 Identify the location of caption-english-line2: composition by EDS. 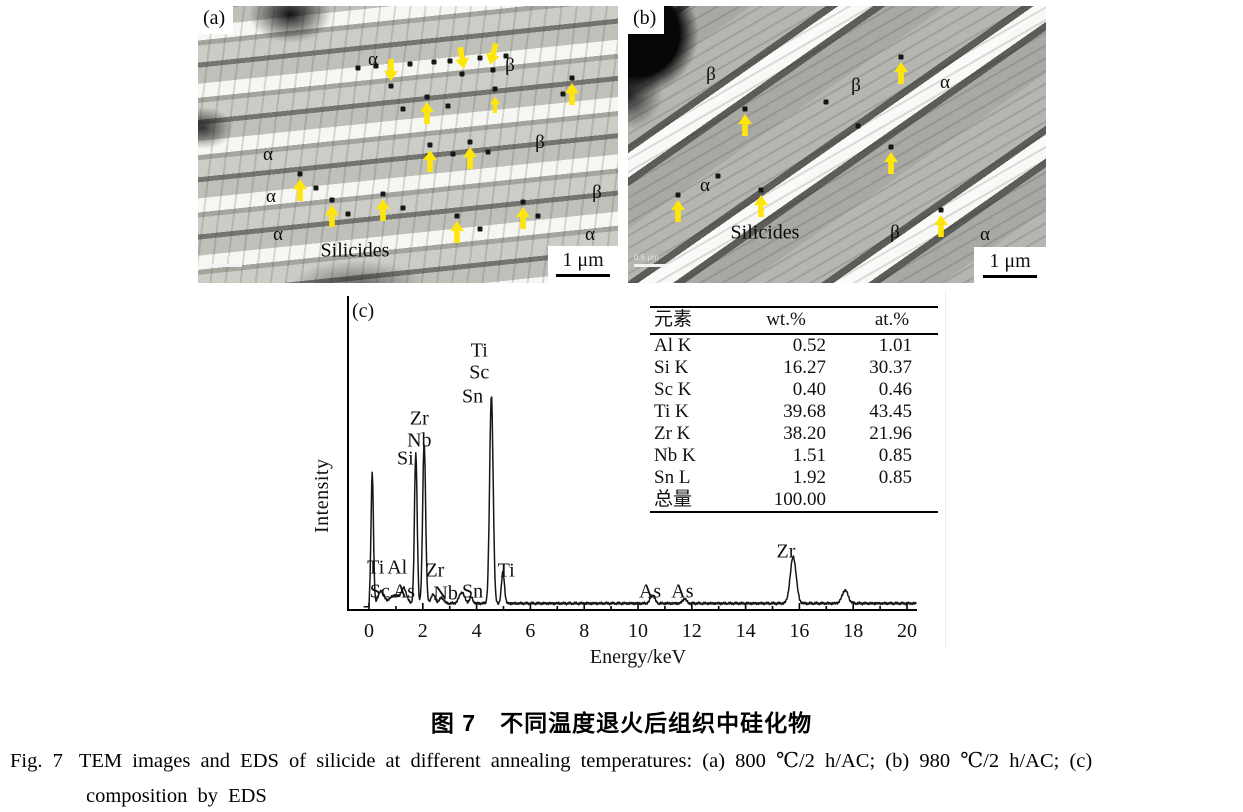
(176, 796).